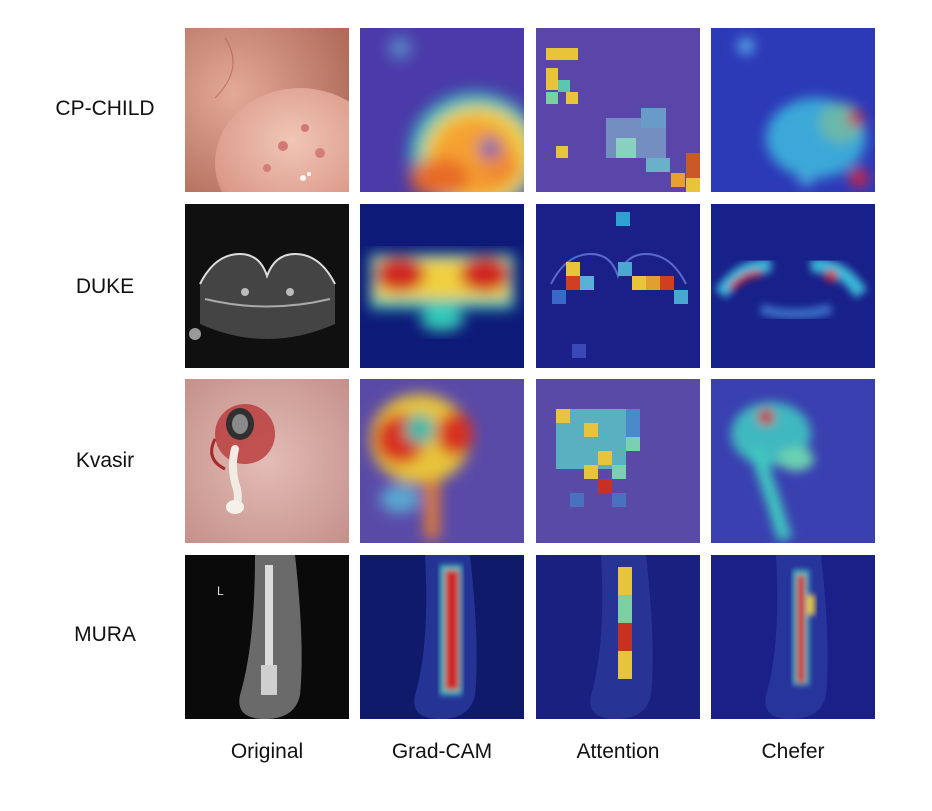  Describe the element at coordinates (105, 286) in the screenshot. I see `row-label-duke: DUKE` at that location.